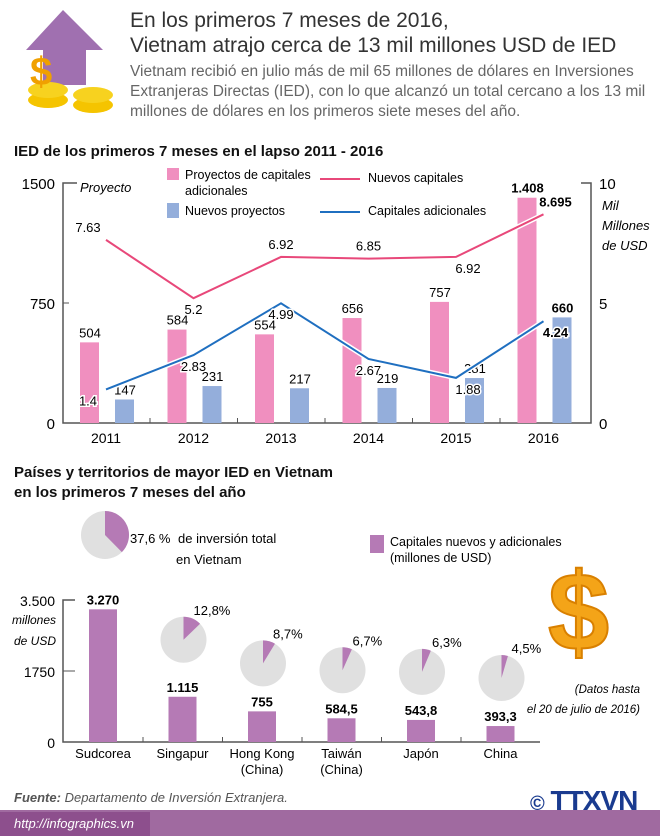 The image size is (660, 836). What do you see at coordinates (69, 61) in the screenshot?
I see `coins-arrow-icon: $` at bounding box center [69, 61].